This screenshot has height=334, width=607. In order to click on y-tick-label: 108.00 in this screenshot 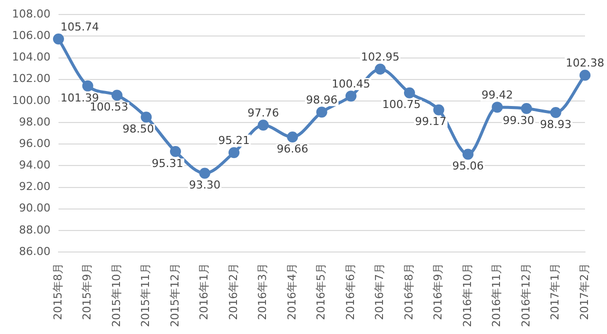, I will do `click(31, 13)`.